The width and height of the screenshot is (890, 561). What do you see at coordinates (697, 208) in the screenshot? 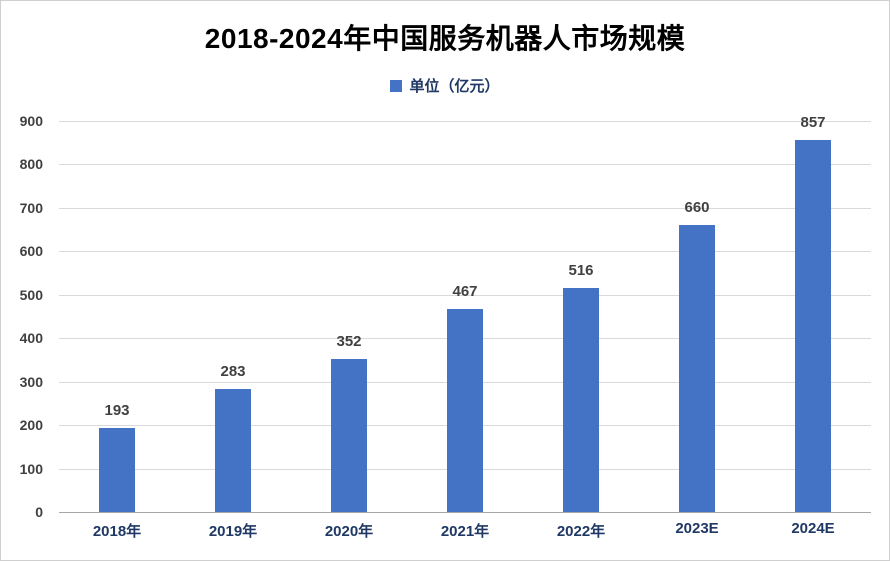
I see `bar-value-label: 660` at bounding box center [697, 208].